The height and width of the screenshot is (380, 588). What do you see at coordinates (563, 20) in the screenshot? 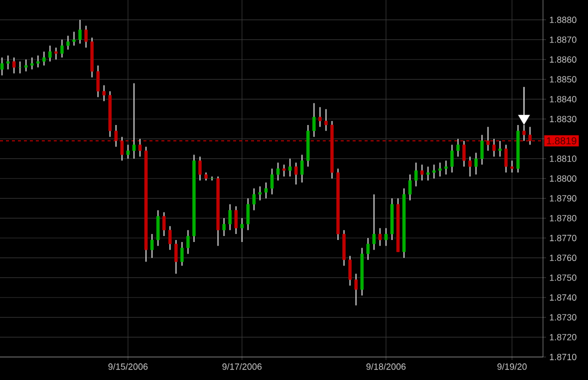
I see `y-tick-label: 1.8880` at bounding box center [563, 20].